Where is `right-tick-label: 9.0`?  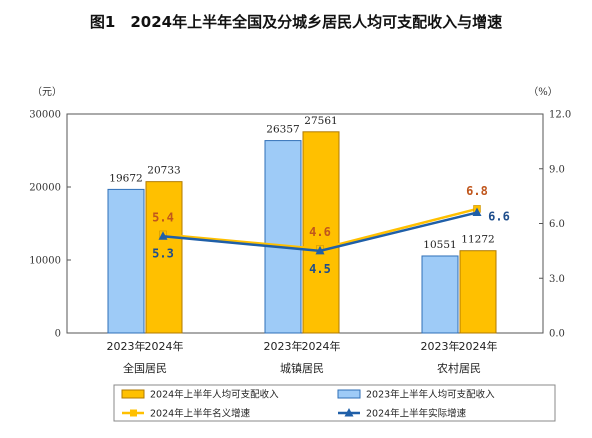
right-tick-label: 9.0 is located at coordinates (557, 169).